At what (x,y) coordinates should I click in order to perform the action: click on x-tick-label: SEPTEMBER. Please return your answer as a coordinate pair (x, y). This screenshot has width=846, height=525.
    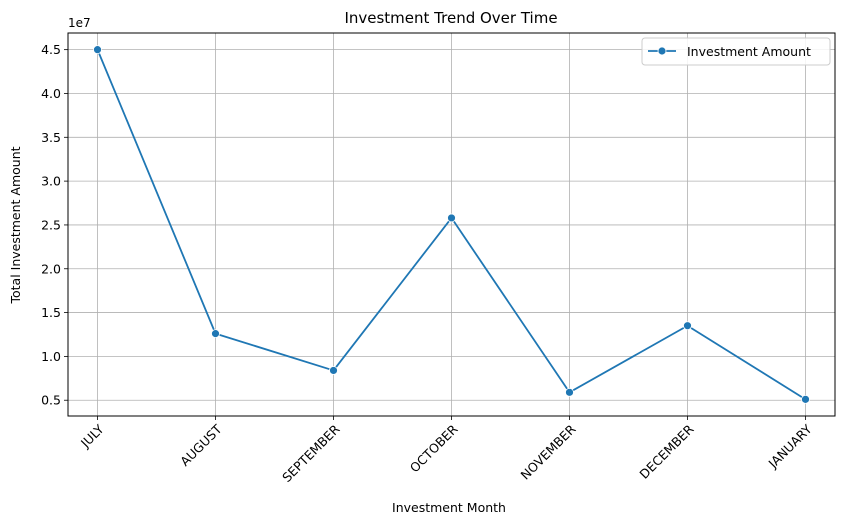
    Looking at the image, I should click on (311, 453).